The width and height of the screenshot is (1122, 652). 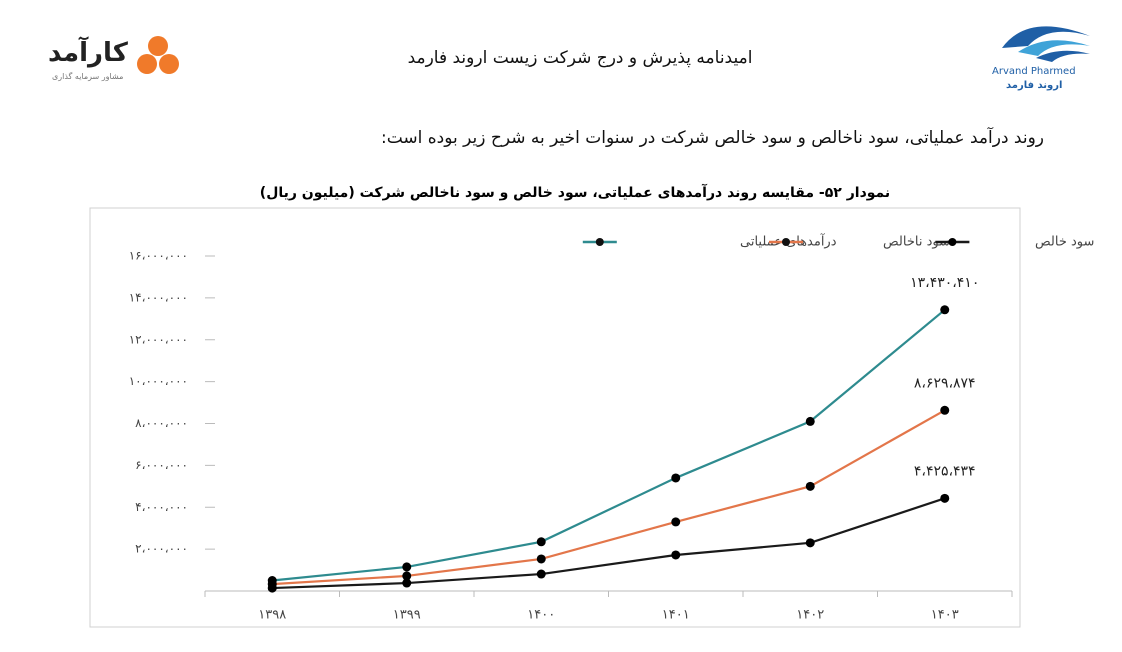 I want to click on logo-right-name-en: Arvand Pharmed, so click(x=1034, y=71).